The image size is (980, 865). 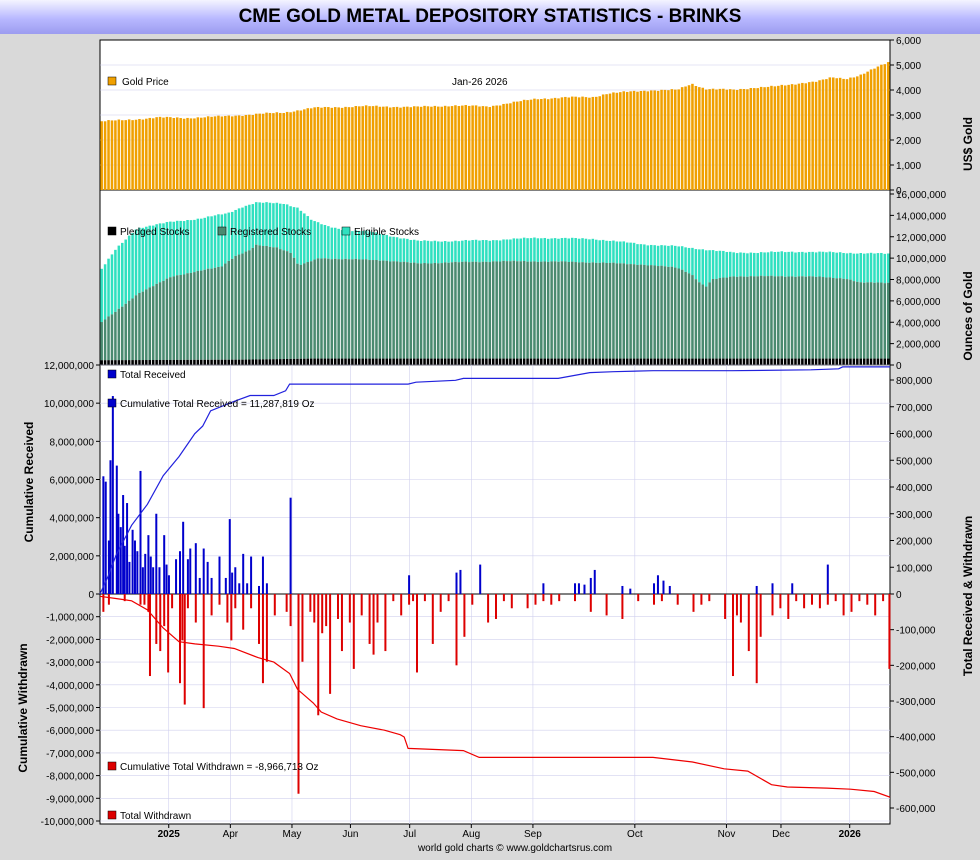 What do you see at coordinates (409, 834) in the screenshot?
I see `flows-xtick-label: Jul` at bounding box center [409, 834].